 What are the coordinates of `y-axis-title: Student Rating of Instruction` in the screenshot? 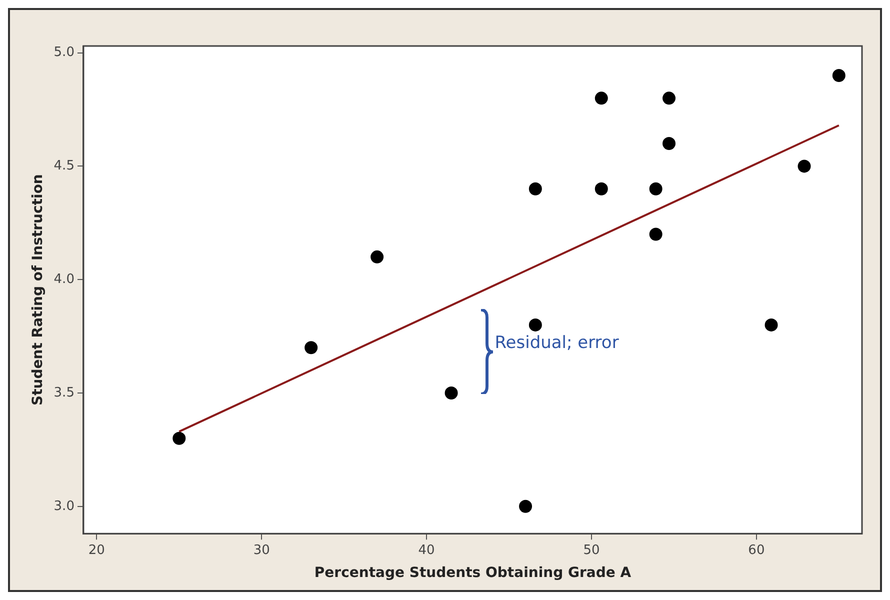 It's located at (38, 290).